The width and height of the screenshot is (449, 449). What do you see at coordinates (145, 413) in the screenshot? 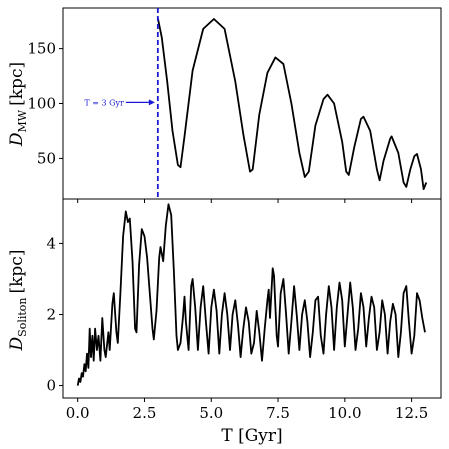
I see `x-tick-label: 2.5` at bounding box center [145, 413].